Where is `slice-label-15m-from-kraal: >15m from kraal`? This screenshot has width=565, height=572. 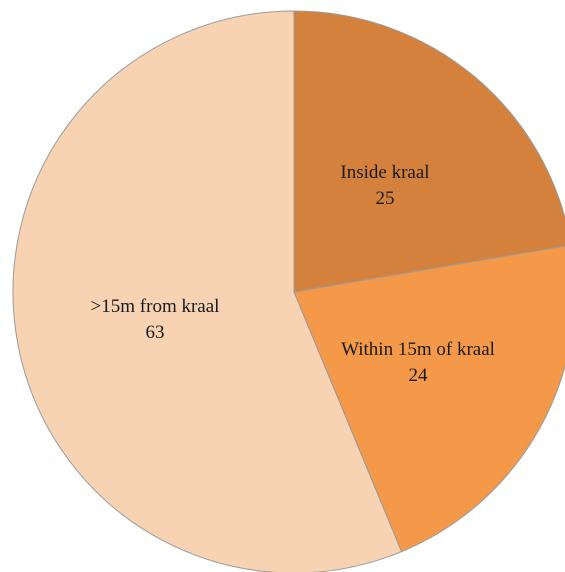 slice-label-15m-from-kraal: >15m from kraal is located at coordinates (155, 306).